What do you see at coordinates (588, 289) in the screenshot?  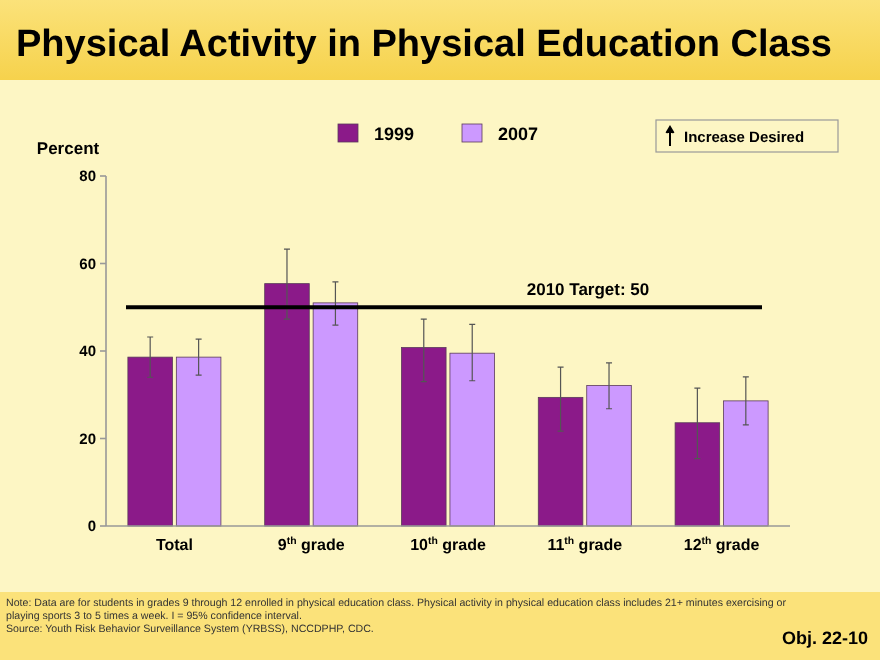 I see `ref-line-label: 2010 Target: 50` at bounding box center [588, 289].